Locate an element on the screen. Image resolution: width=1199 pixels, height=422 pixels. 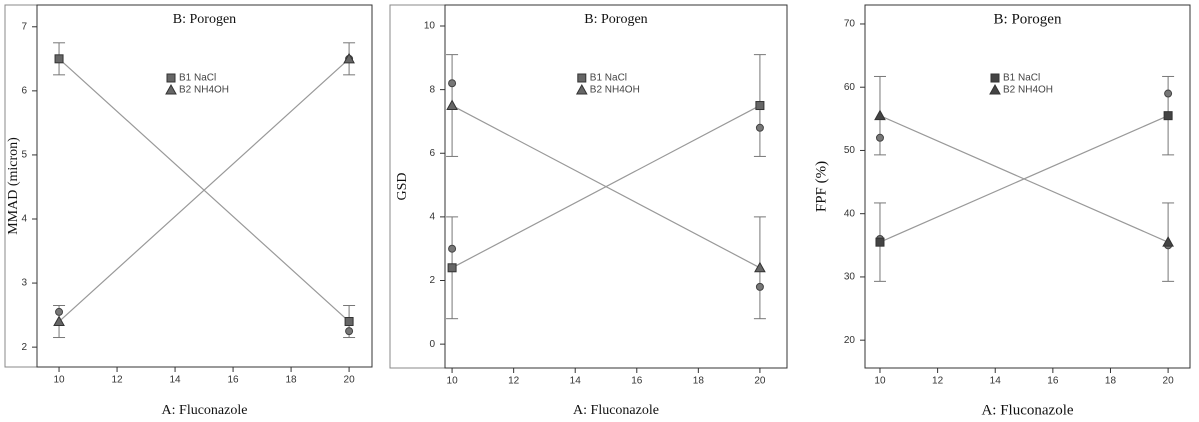
y-tick-label: 30 is located at coordinates (850, 277).